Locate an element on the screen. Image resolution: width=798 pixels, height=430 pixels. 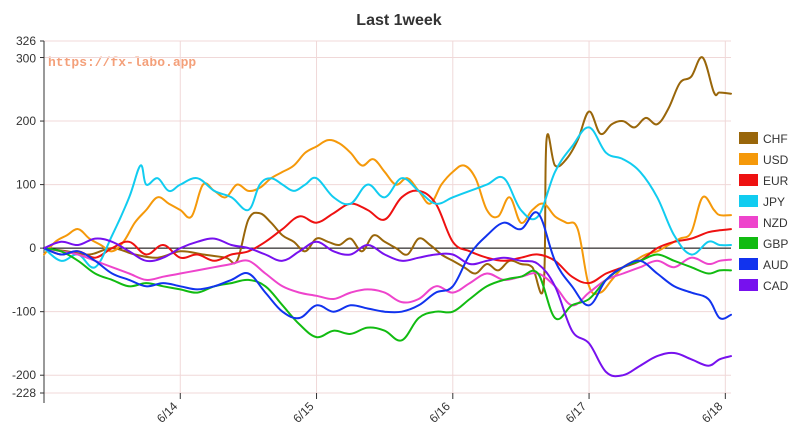
legend-swatch-chf is located at coordinates (748, 138).